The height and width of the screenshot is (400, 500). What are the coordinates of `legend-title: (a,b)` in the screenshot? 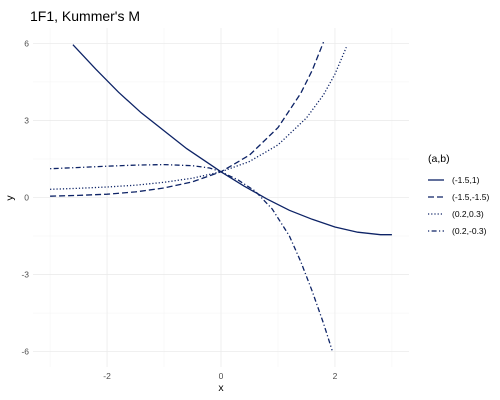 It's located at (439, 159).